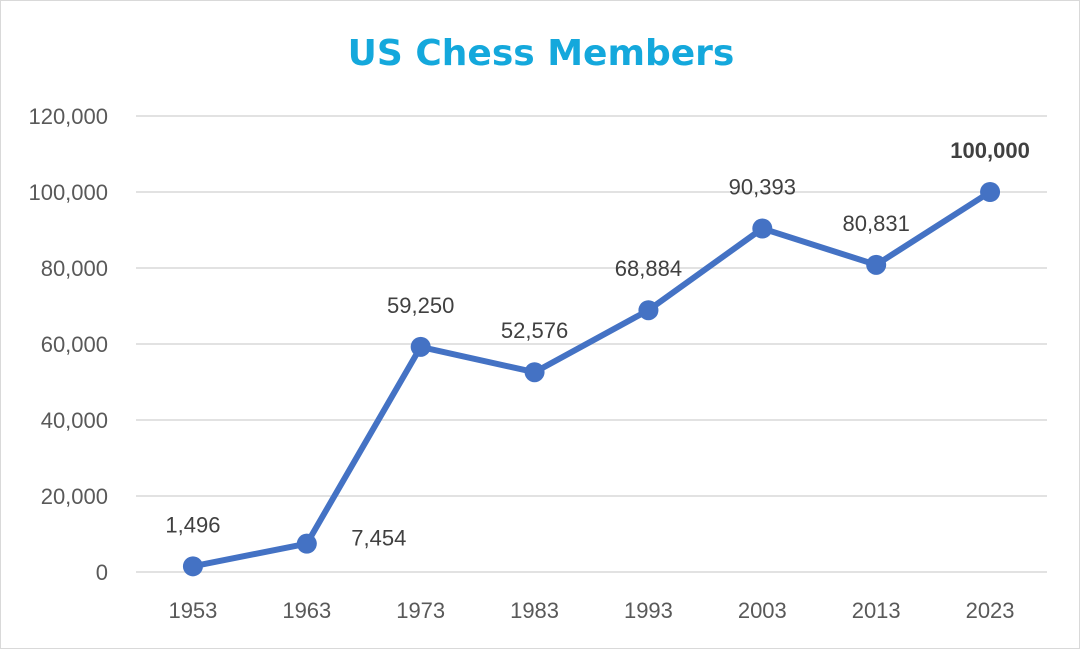 Image resolution: width=1080 pixels, height=650 pixels. Describe the element at coordinates (68, 116) in the screenshot. I see `y-tick-label: 120,000` at that location.